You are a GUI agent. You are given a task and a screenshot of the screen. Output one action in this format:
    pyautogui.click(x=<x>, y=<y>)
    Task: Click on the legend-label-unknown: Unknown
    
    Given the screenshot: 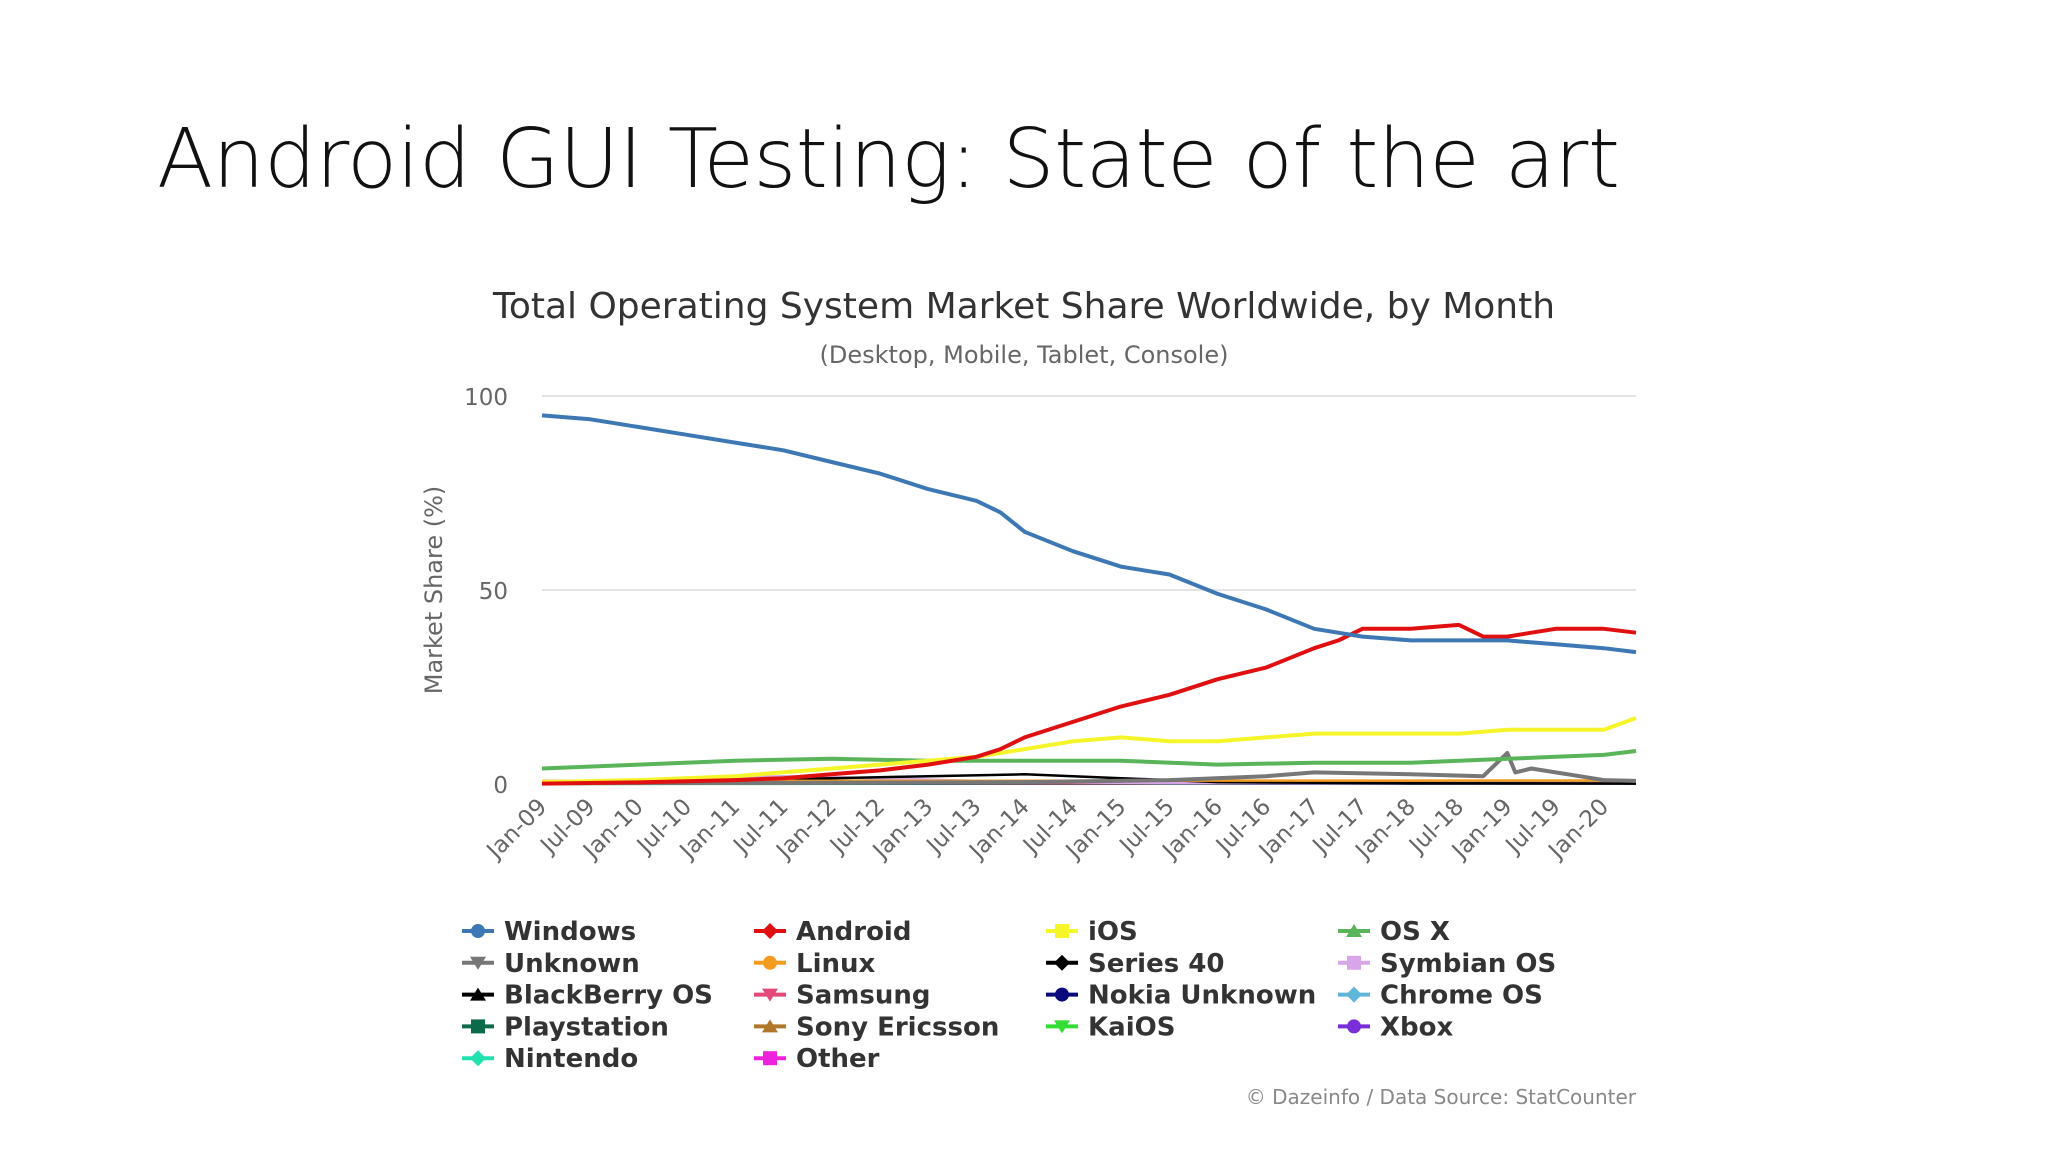 What is the action you would take?
    pyautogui.click(x=572, y=964)
    